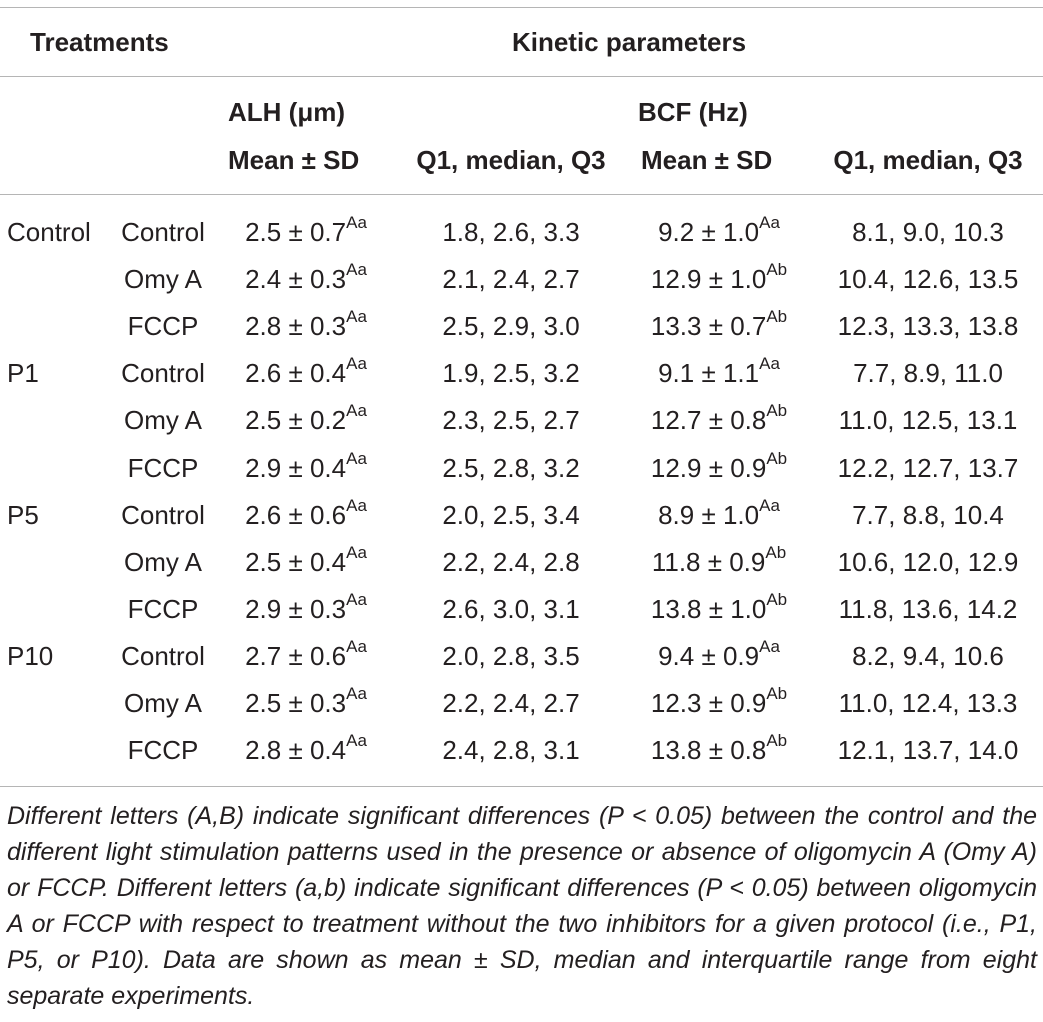 The width and height of the screenshot is (1043, 1022). Describe the element at coordinates (707, 160) in the screenshot. I see `header-bcf-mean-sd: Mean ± SD` at that location.